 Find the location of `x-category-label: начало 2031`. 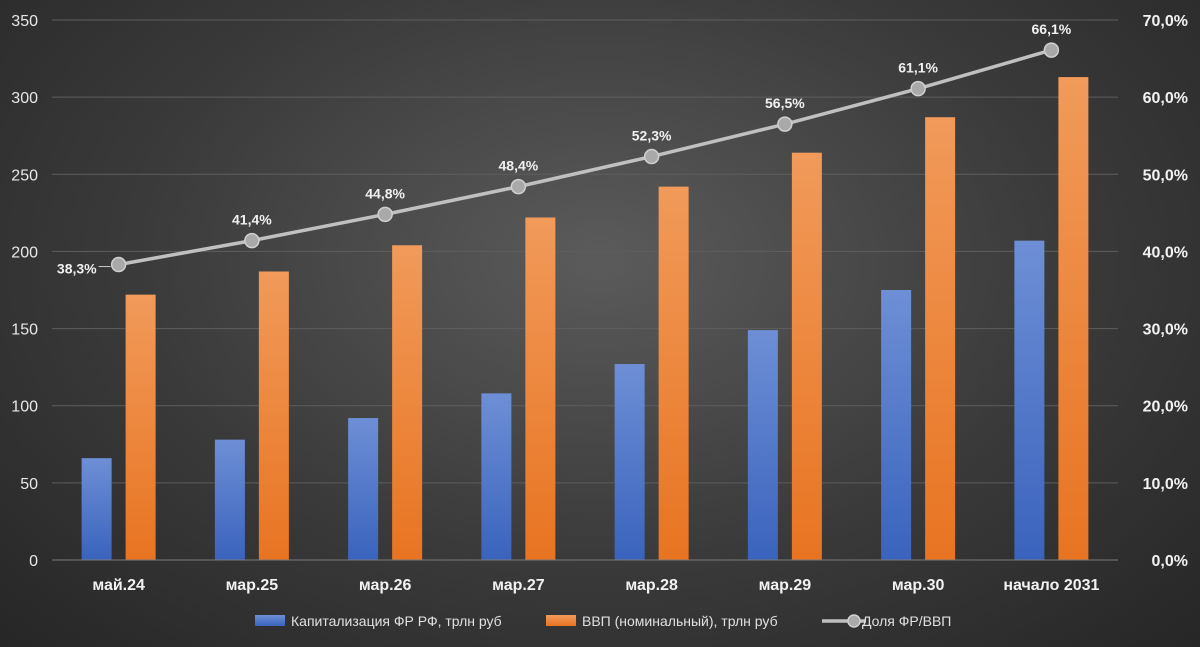

x-category-label: начало 2031 is located at coordinates (1051, 585).